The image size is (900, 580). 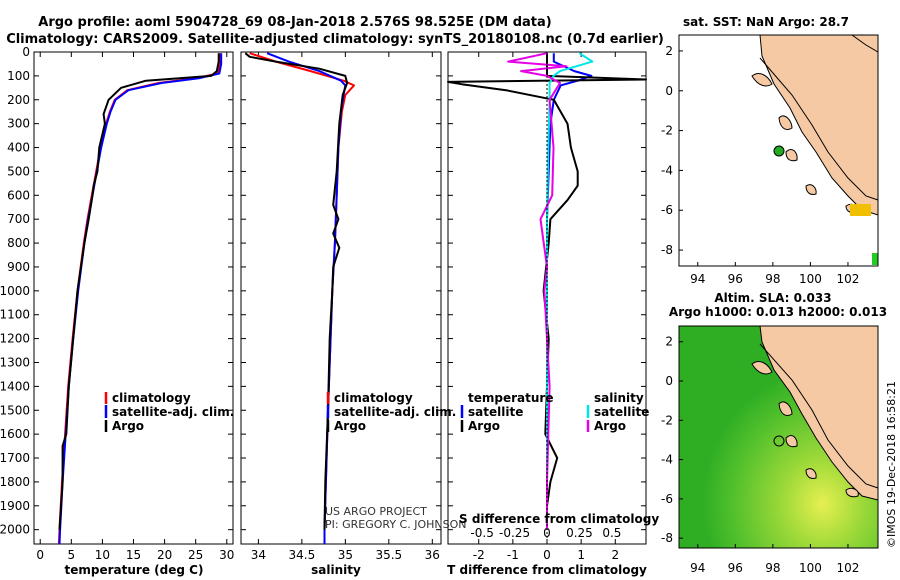 What do you see at coordinates (345, 555) in the screenshot?
I see `x-tick-label: 35` at bounding box center [345, 555].